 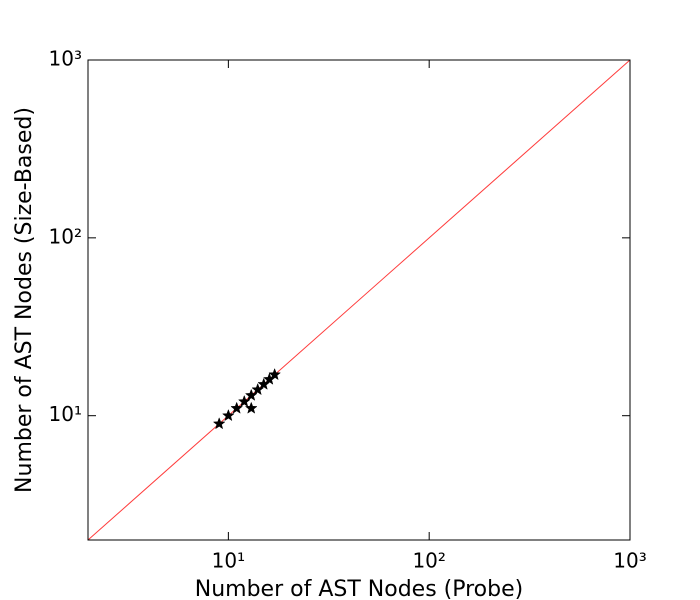 What do you see at coordinates (228, 561) in the screenshot?
I see `x-tick-label: 10¹` at bounding box center [228, 561].